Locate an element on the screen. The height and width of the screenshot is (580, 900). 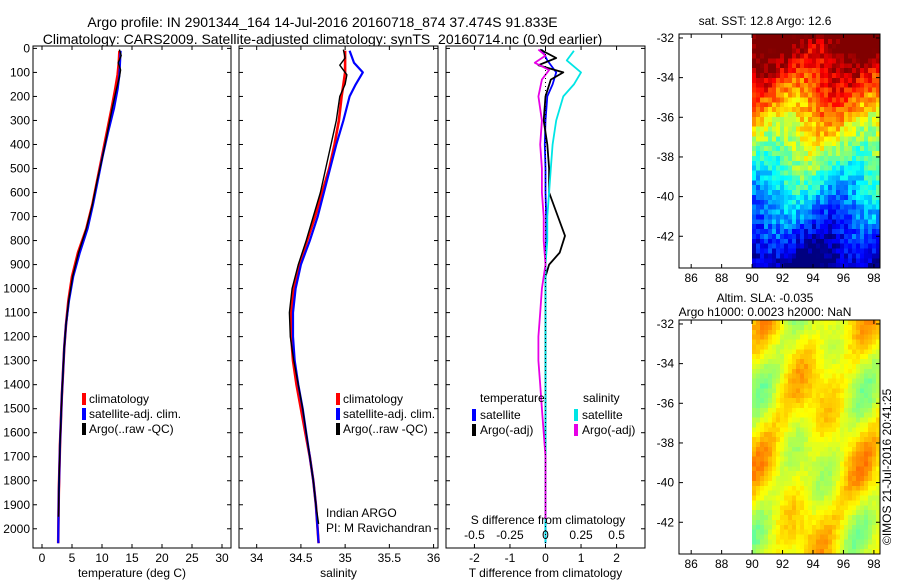
lon-tick-label: 96 is located at coordinates (844, 564).